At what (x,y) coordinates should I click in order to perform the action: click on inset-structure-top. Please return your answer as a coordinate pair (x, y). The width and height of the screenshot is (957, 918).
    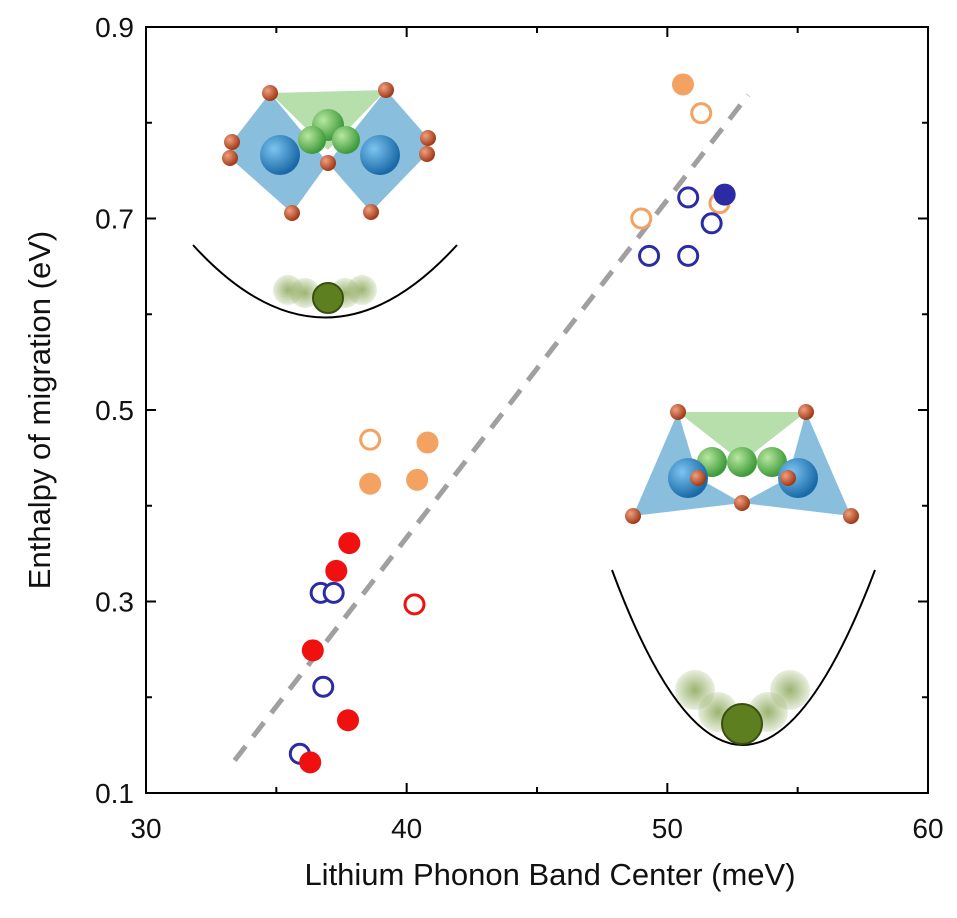
    Looking at the image, I should click on (325, 200).